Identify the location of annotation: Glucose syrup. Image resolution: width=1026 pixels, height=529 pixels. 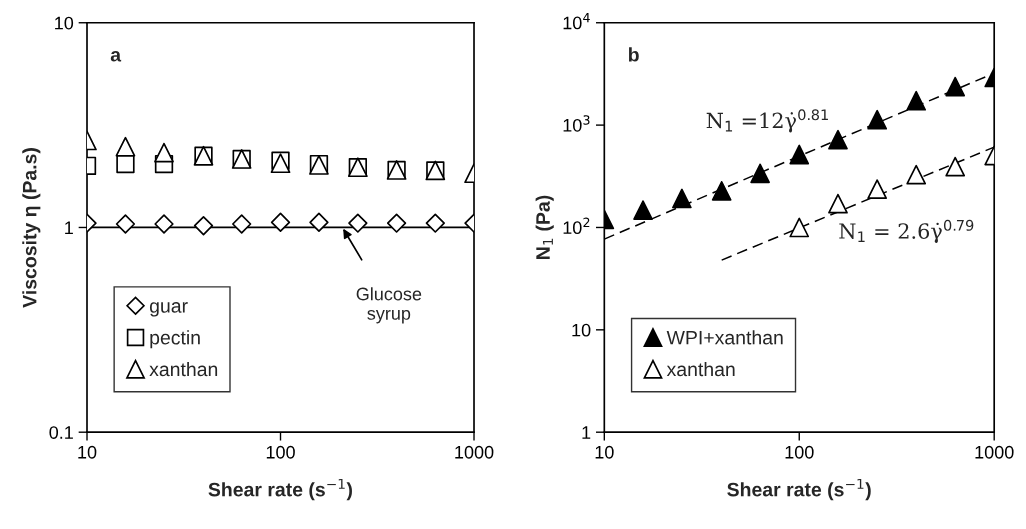
(389, 305).